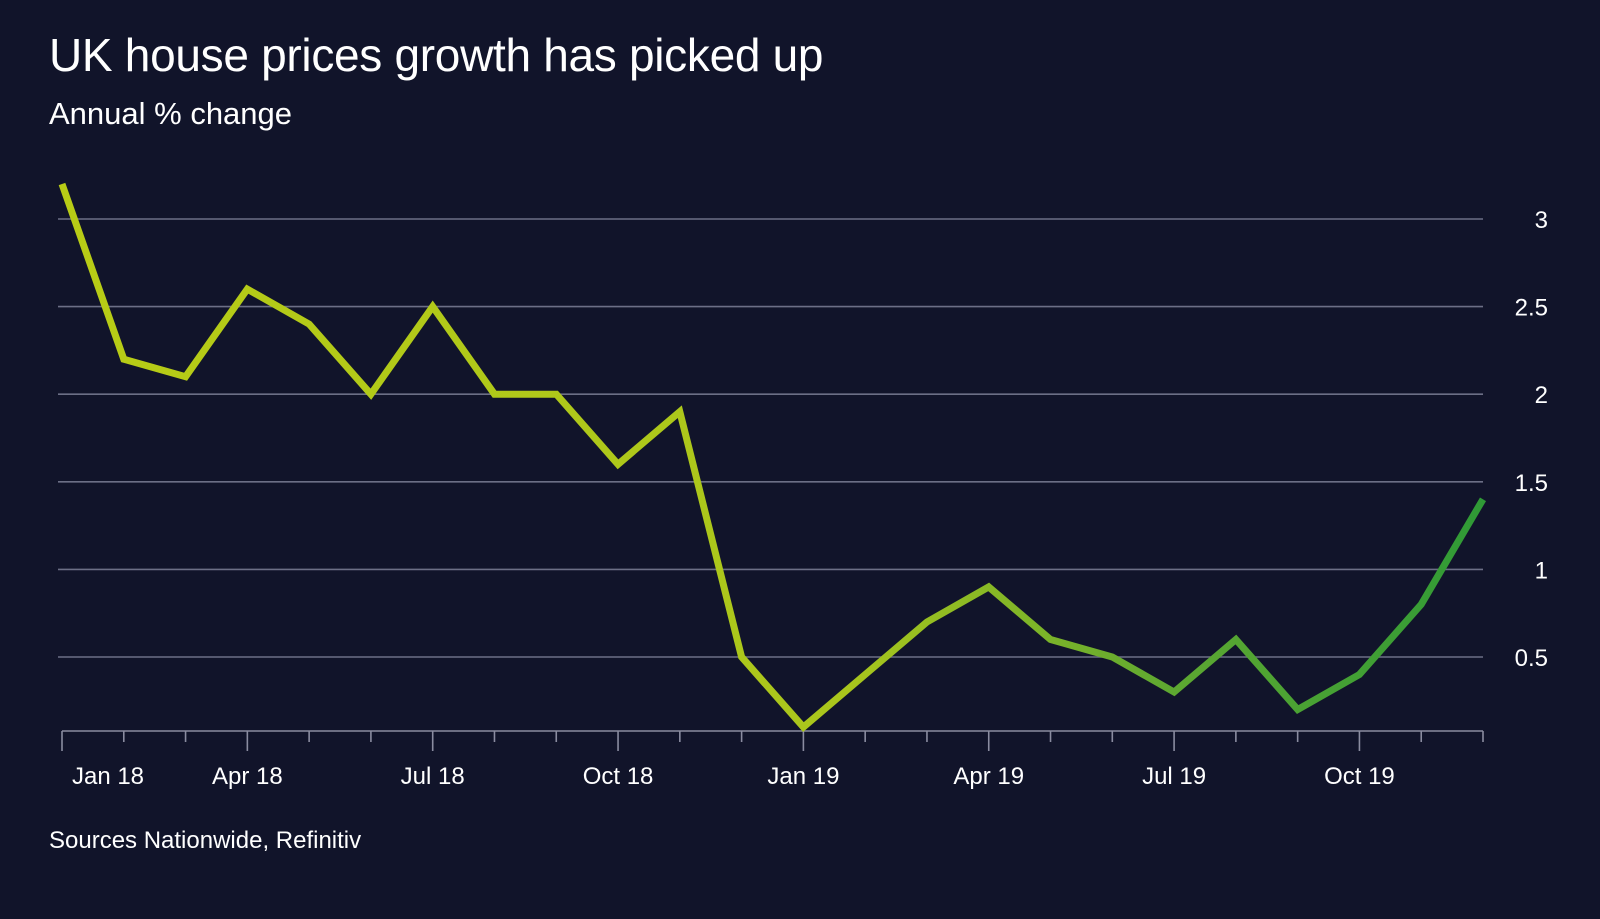  Describe the element at coordinates (247, 776) in the screenshot. I see `x-tick-label: Apr 18` at that location.